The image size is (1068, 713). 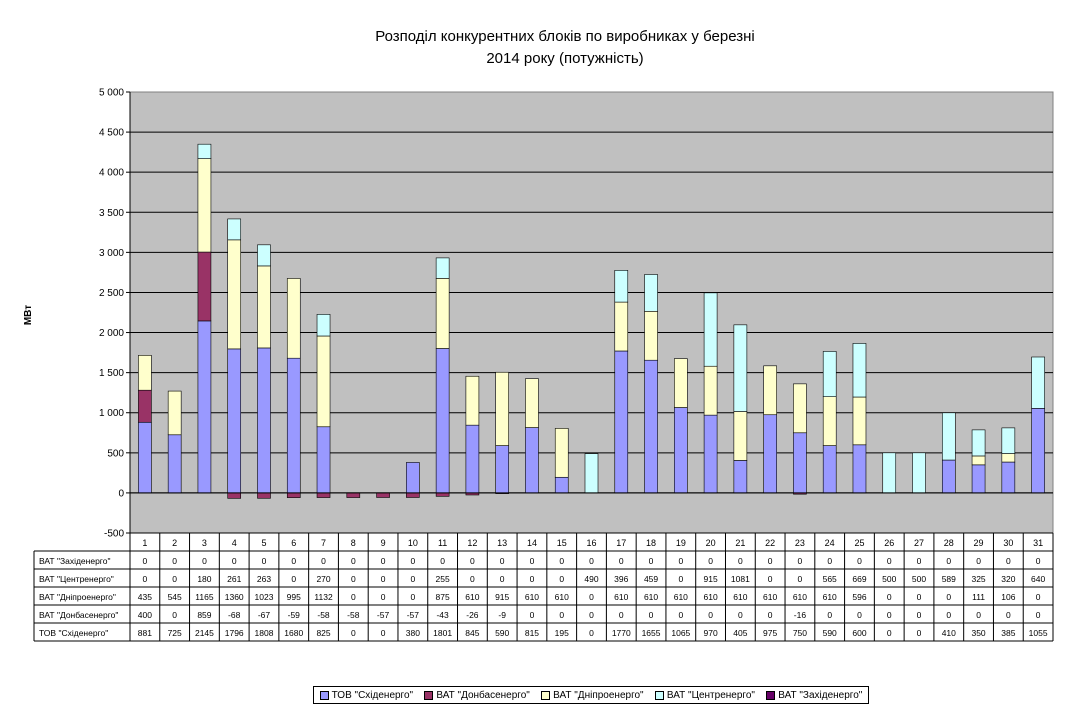 What do you see at coordinates (1008, 543) in the screenshot?
I see `x-tick-label: 30` at bounding box center [1008, 543].